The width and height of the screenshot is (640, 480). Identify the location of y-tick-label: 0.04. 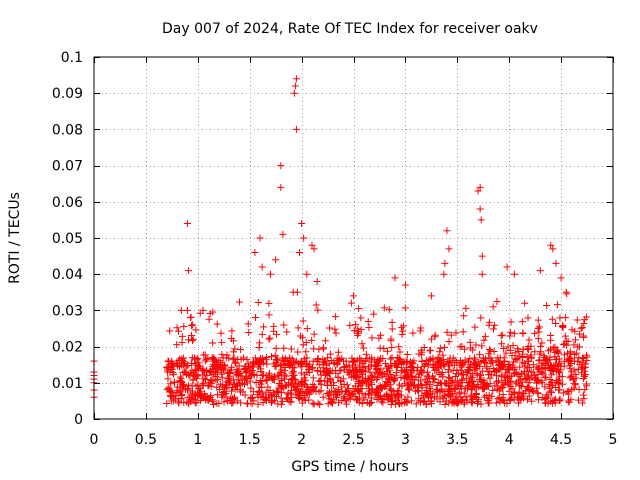
(67, 275).